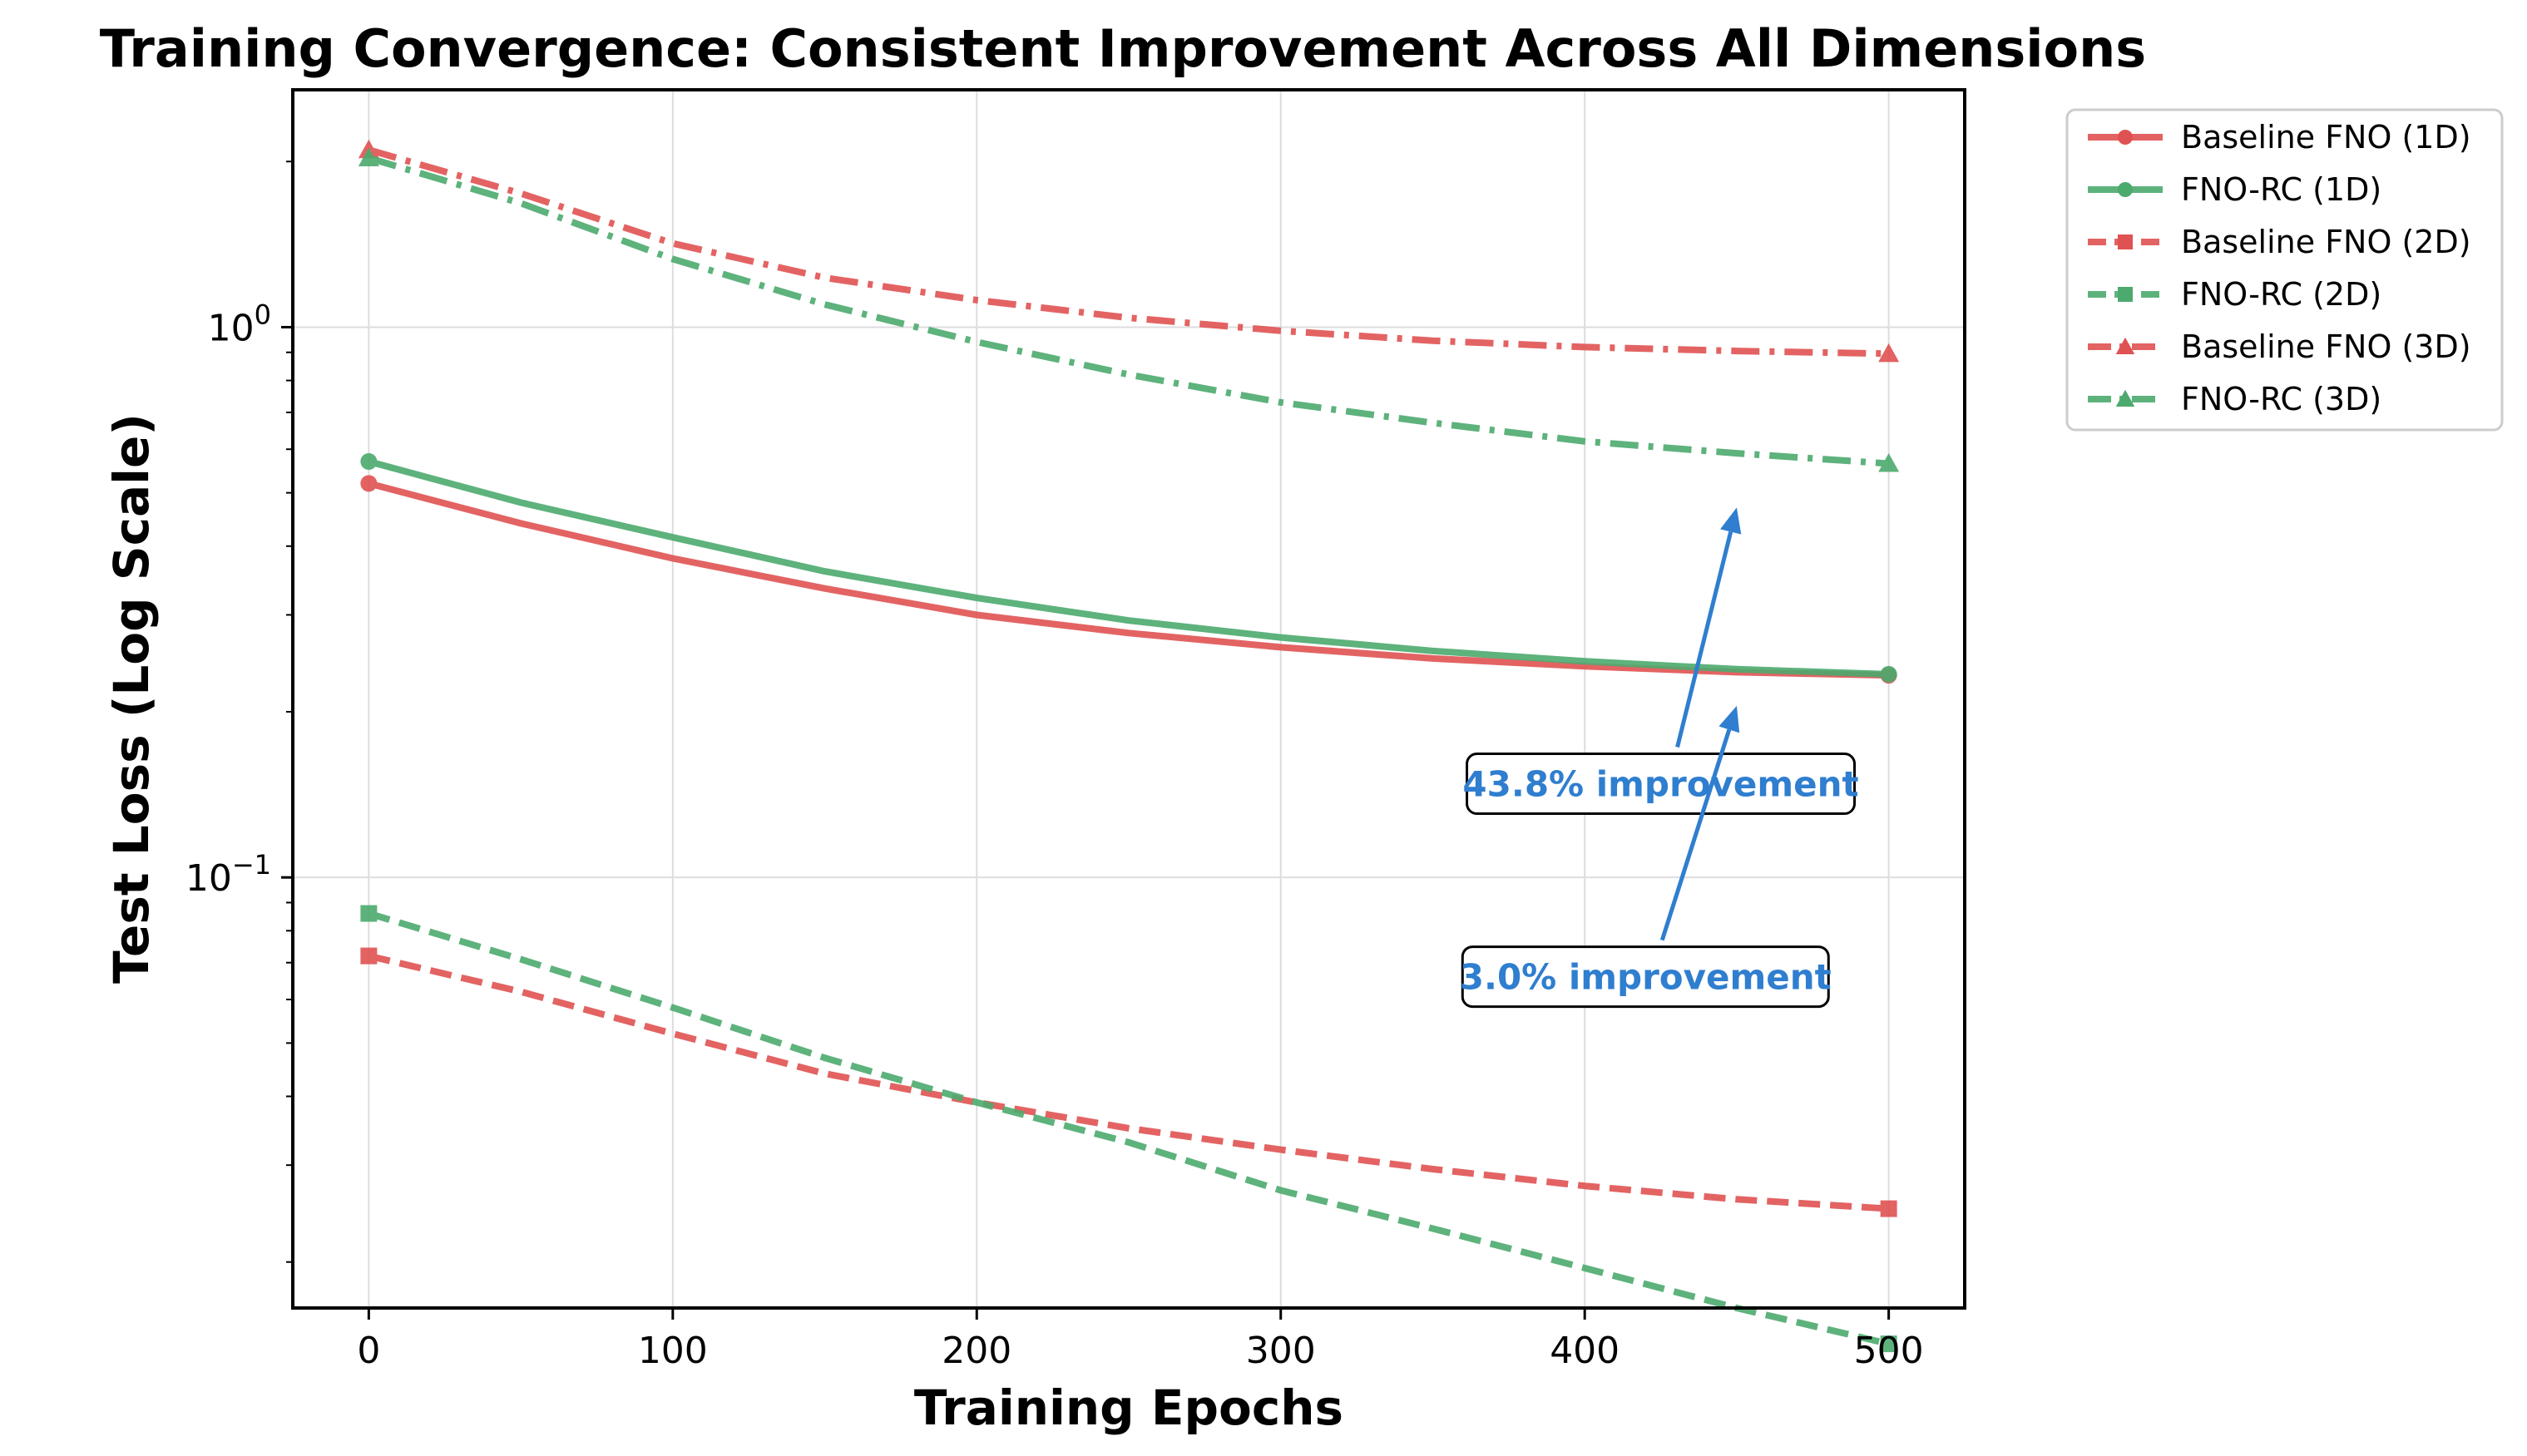 Image resolution: width=2527 pixels, height=1456 pixels. I want to click on legend-label: Baseline FNO (3D), so click(2326, 346).